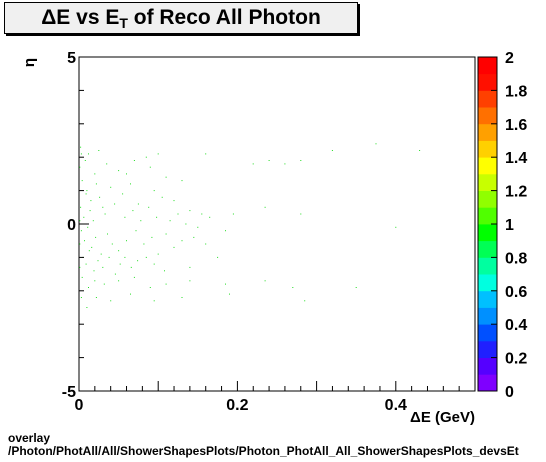 This screenshot has height=462, width=546. What do you see at coordinates (516, 91) in the screenshot?
I see `palette-tick-label: 1.8` at bounding box center [516, 91].